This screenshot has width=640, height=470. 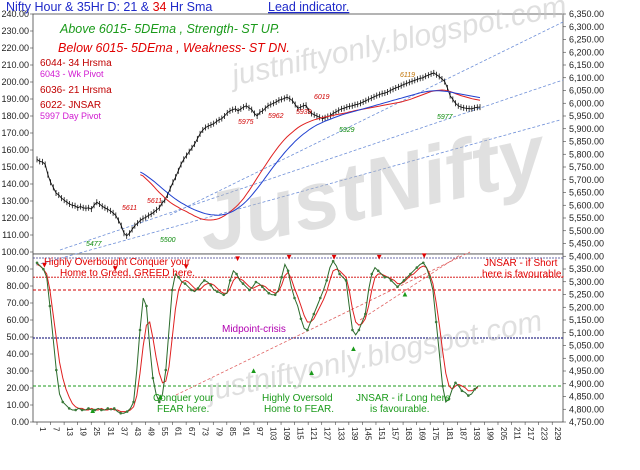 I want to click on x-tick-label: 127, so click(x=327, y=434).